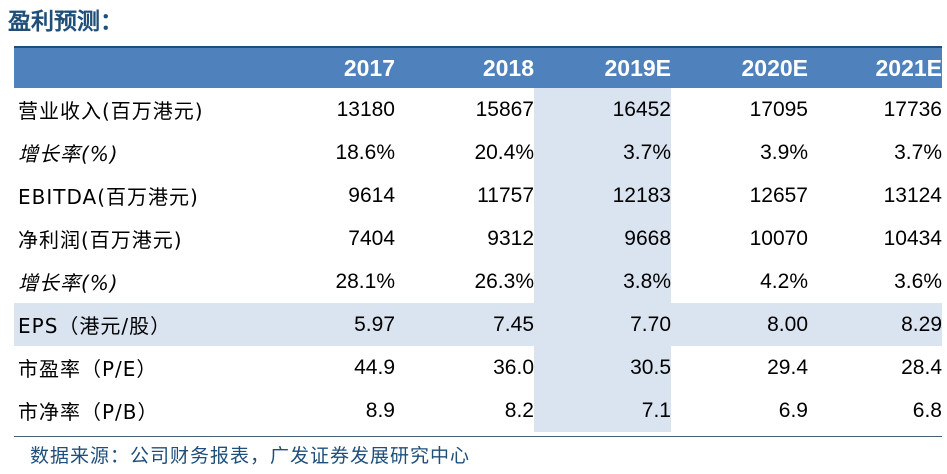  What do you see at coordinates (602, 68) in the screenshot?
I see `column-header: 2019E` at bounding box center [602, 68].